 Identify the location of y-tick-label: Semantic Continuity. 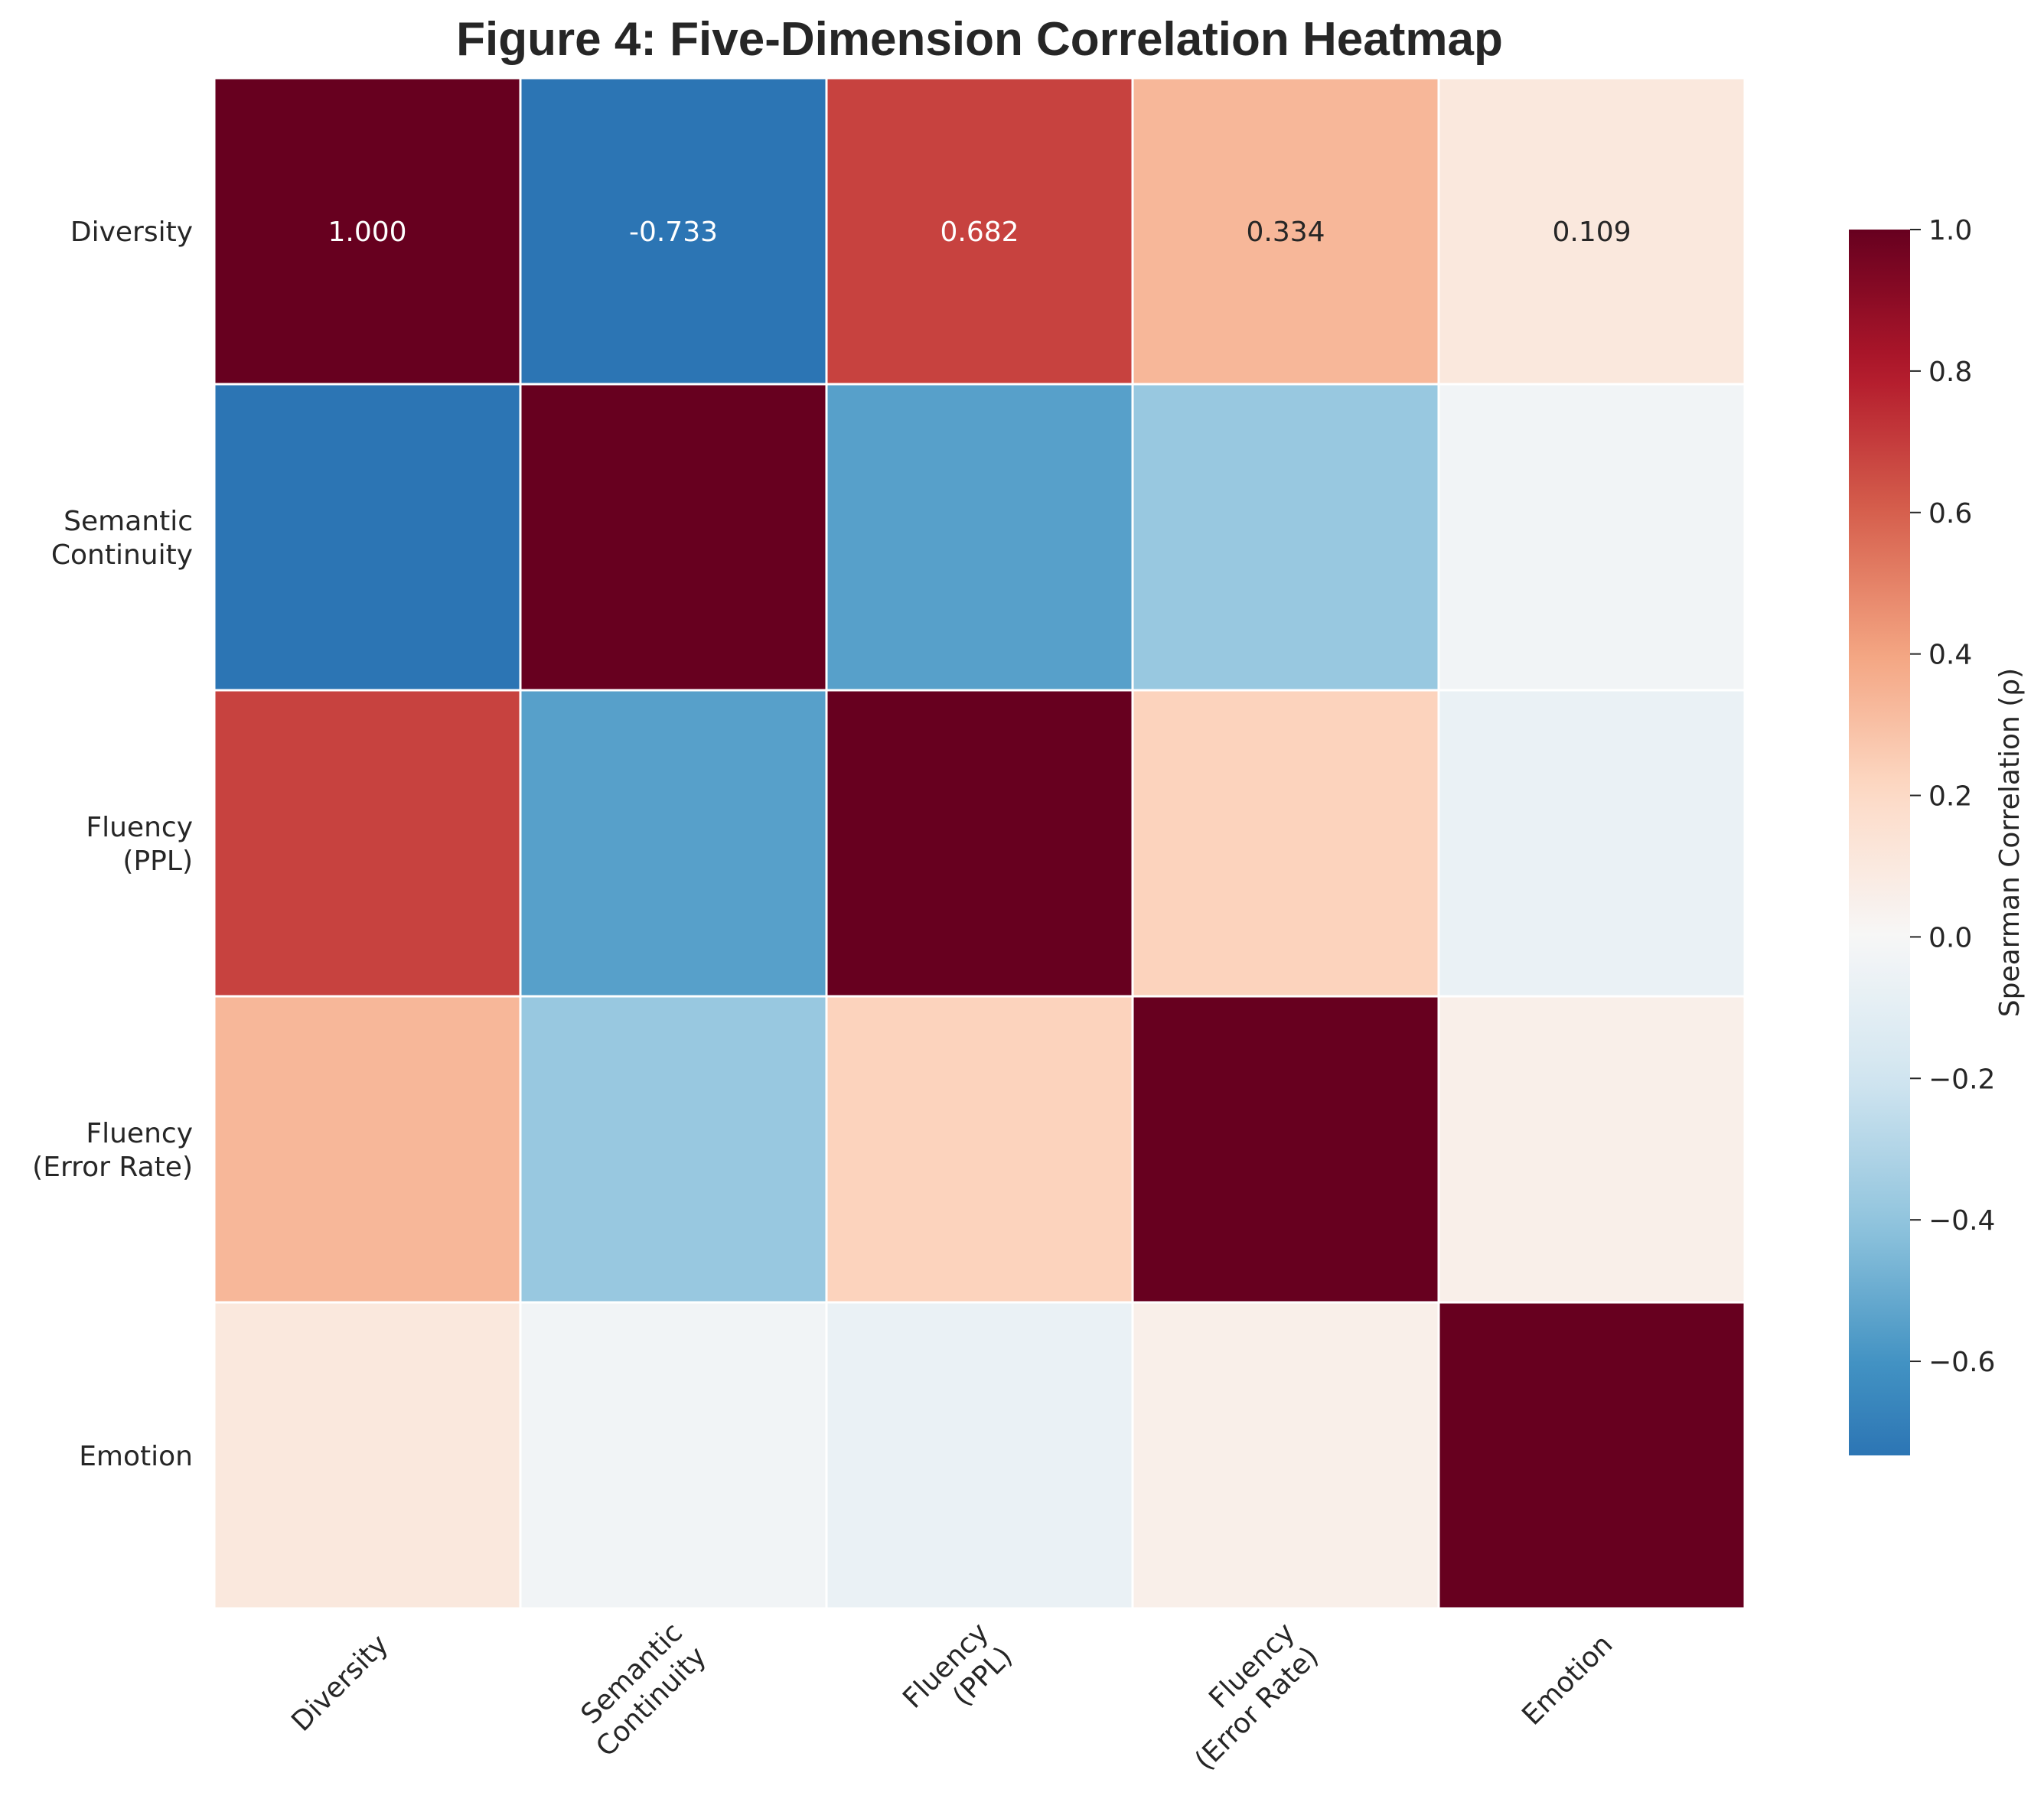
(122, 538).